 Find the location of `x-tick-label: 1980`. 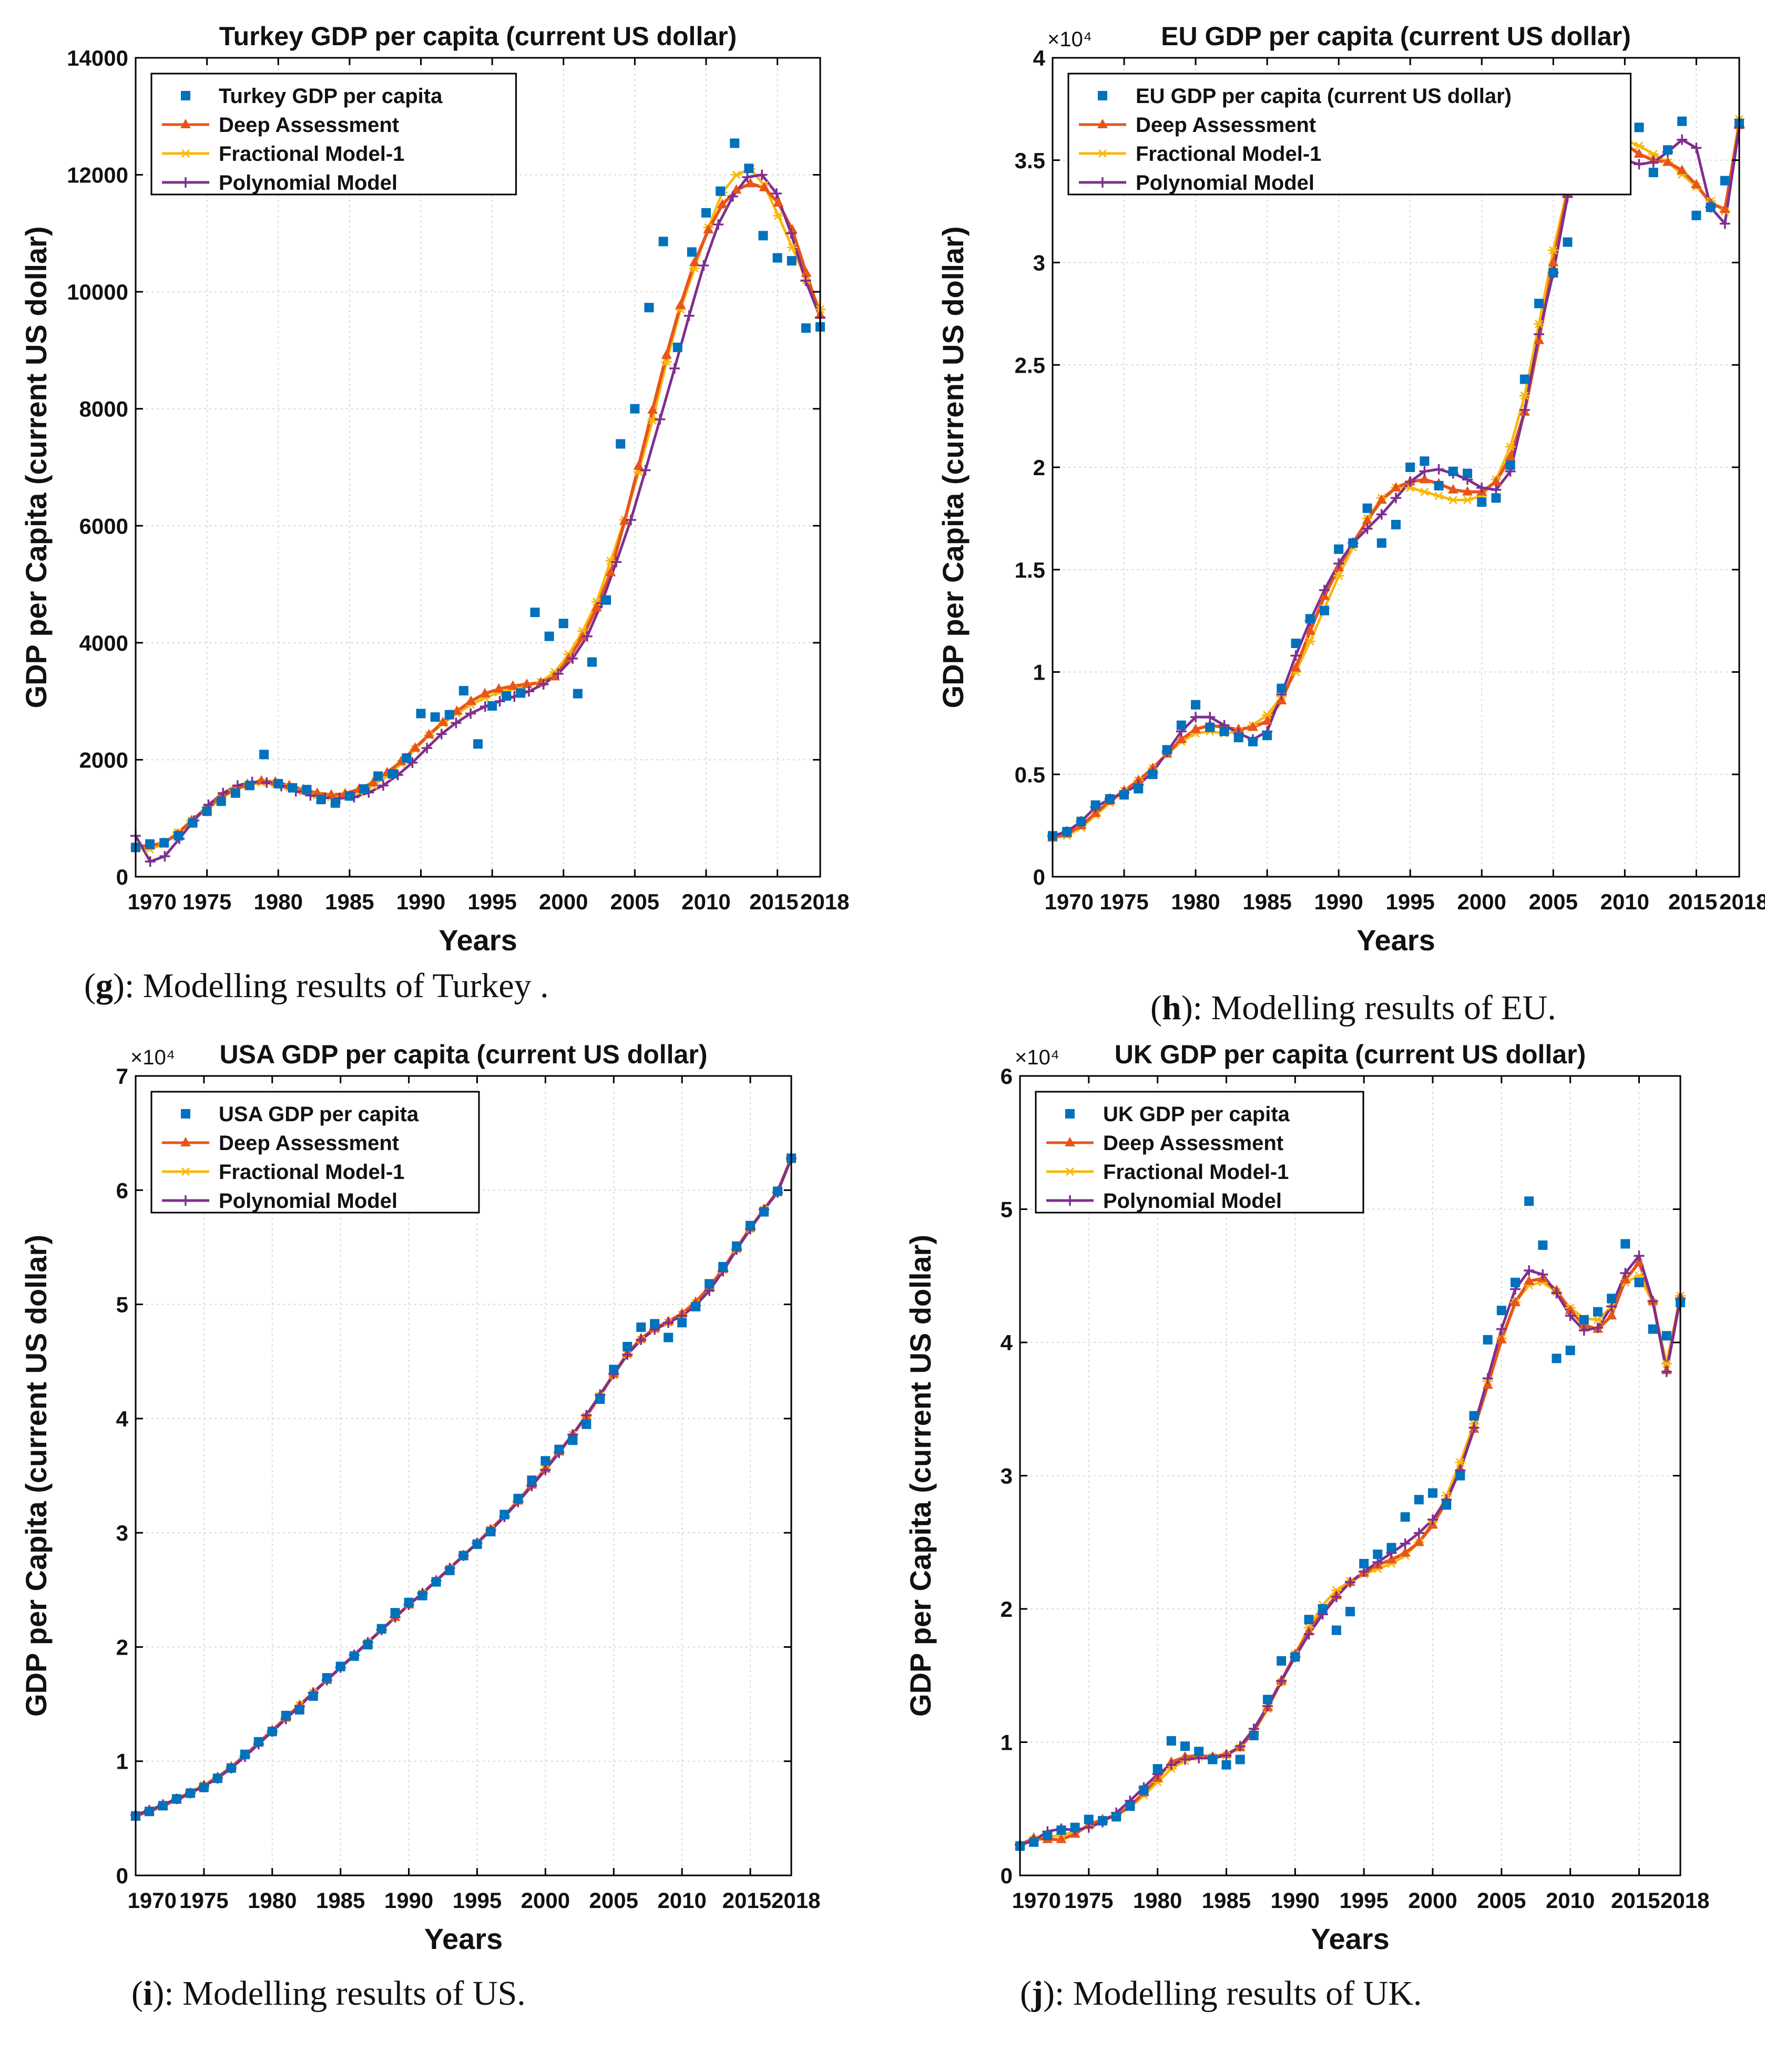

x-tick-label: 1980 is located at coordinates (1195, 901).